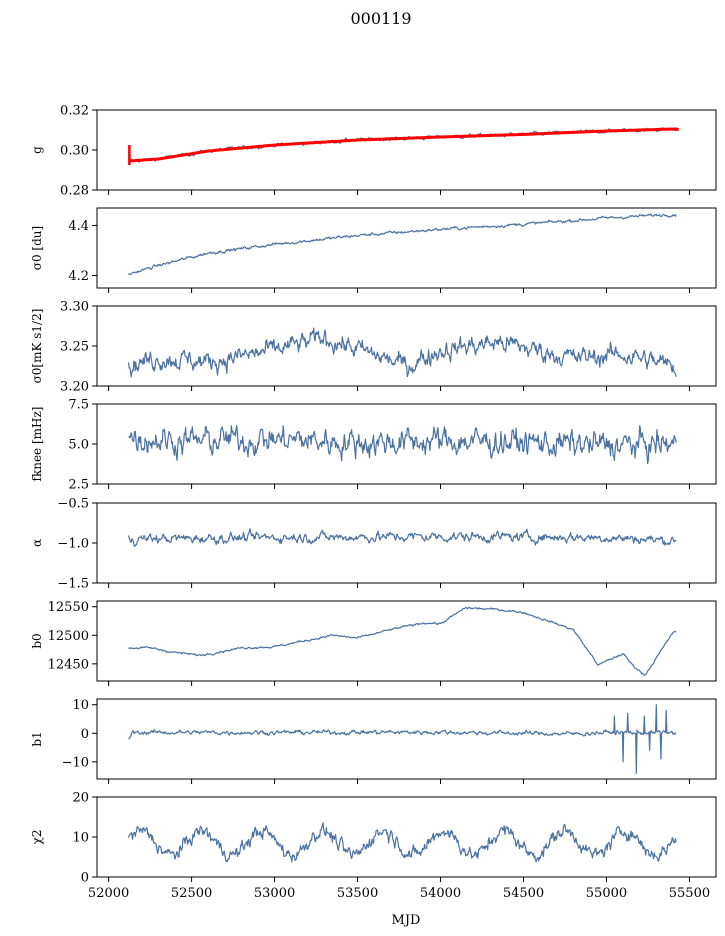  I want to click on y-tick-label: 20, so click(80, 798).